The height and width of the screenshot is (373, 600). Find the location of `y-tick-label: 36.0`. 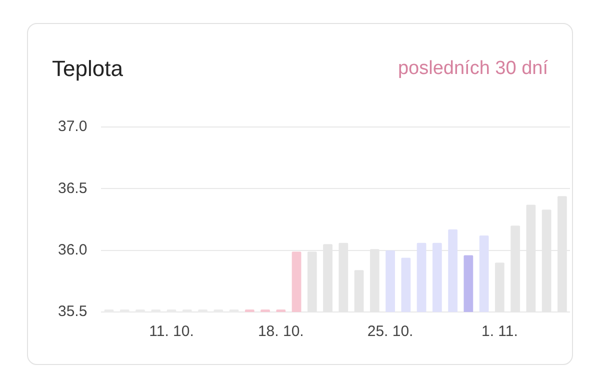

y-tick-label: 36.0 is located at coordinates (73, 249).